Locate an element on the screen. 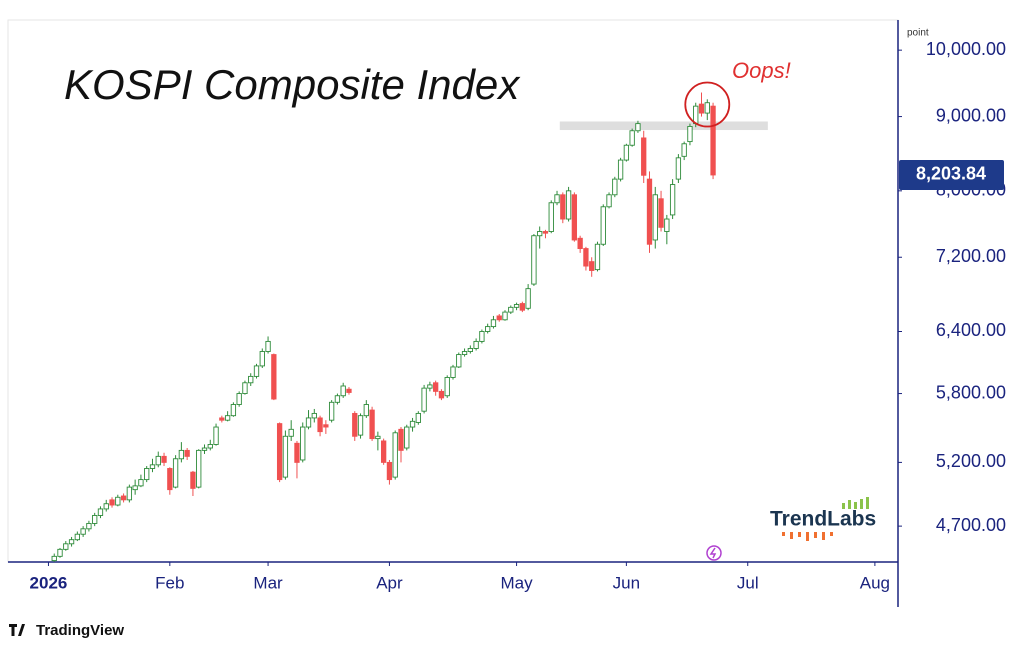 The image size is (1024, 658). brand-logo: TrendLabs is located at coordinates (823, 519).